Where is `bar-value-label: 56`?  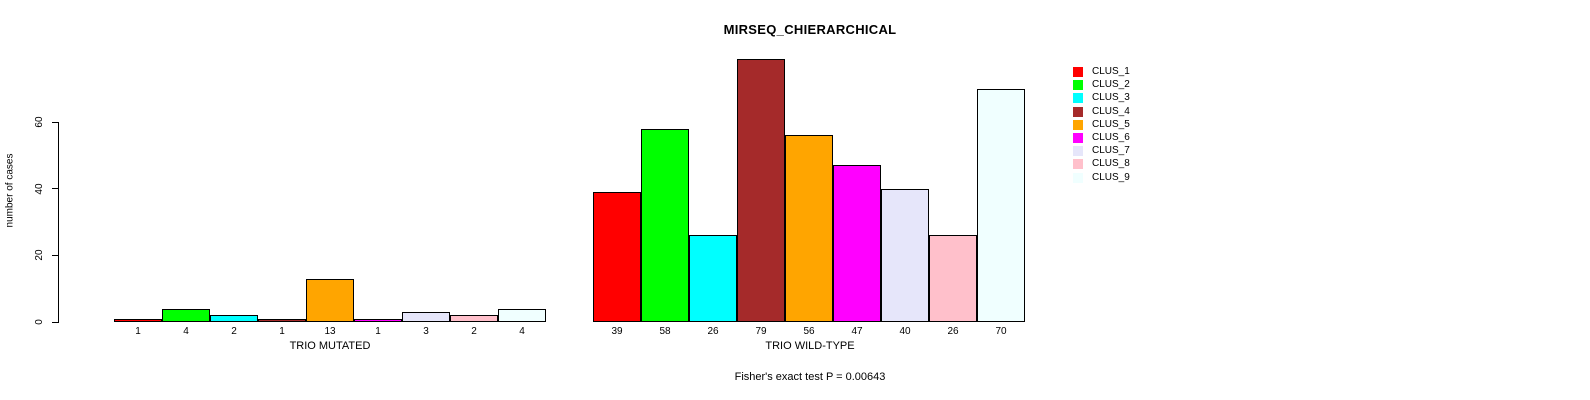 bar-value-label: 56 is located at coordinates (809, 331).